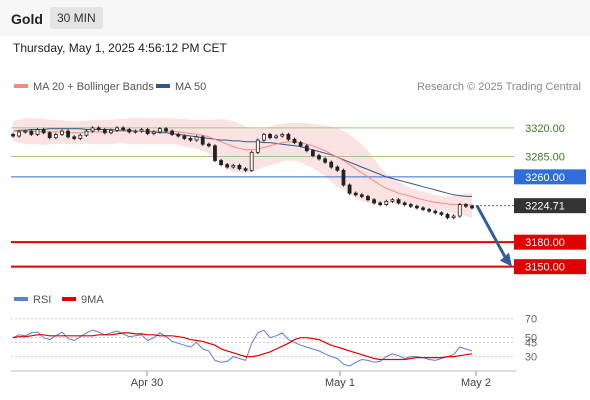 This screenshot has width=590, height=400. I want to click on rsi-tick-50: 50, so click(531, 339).